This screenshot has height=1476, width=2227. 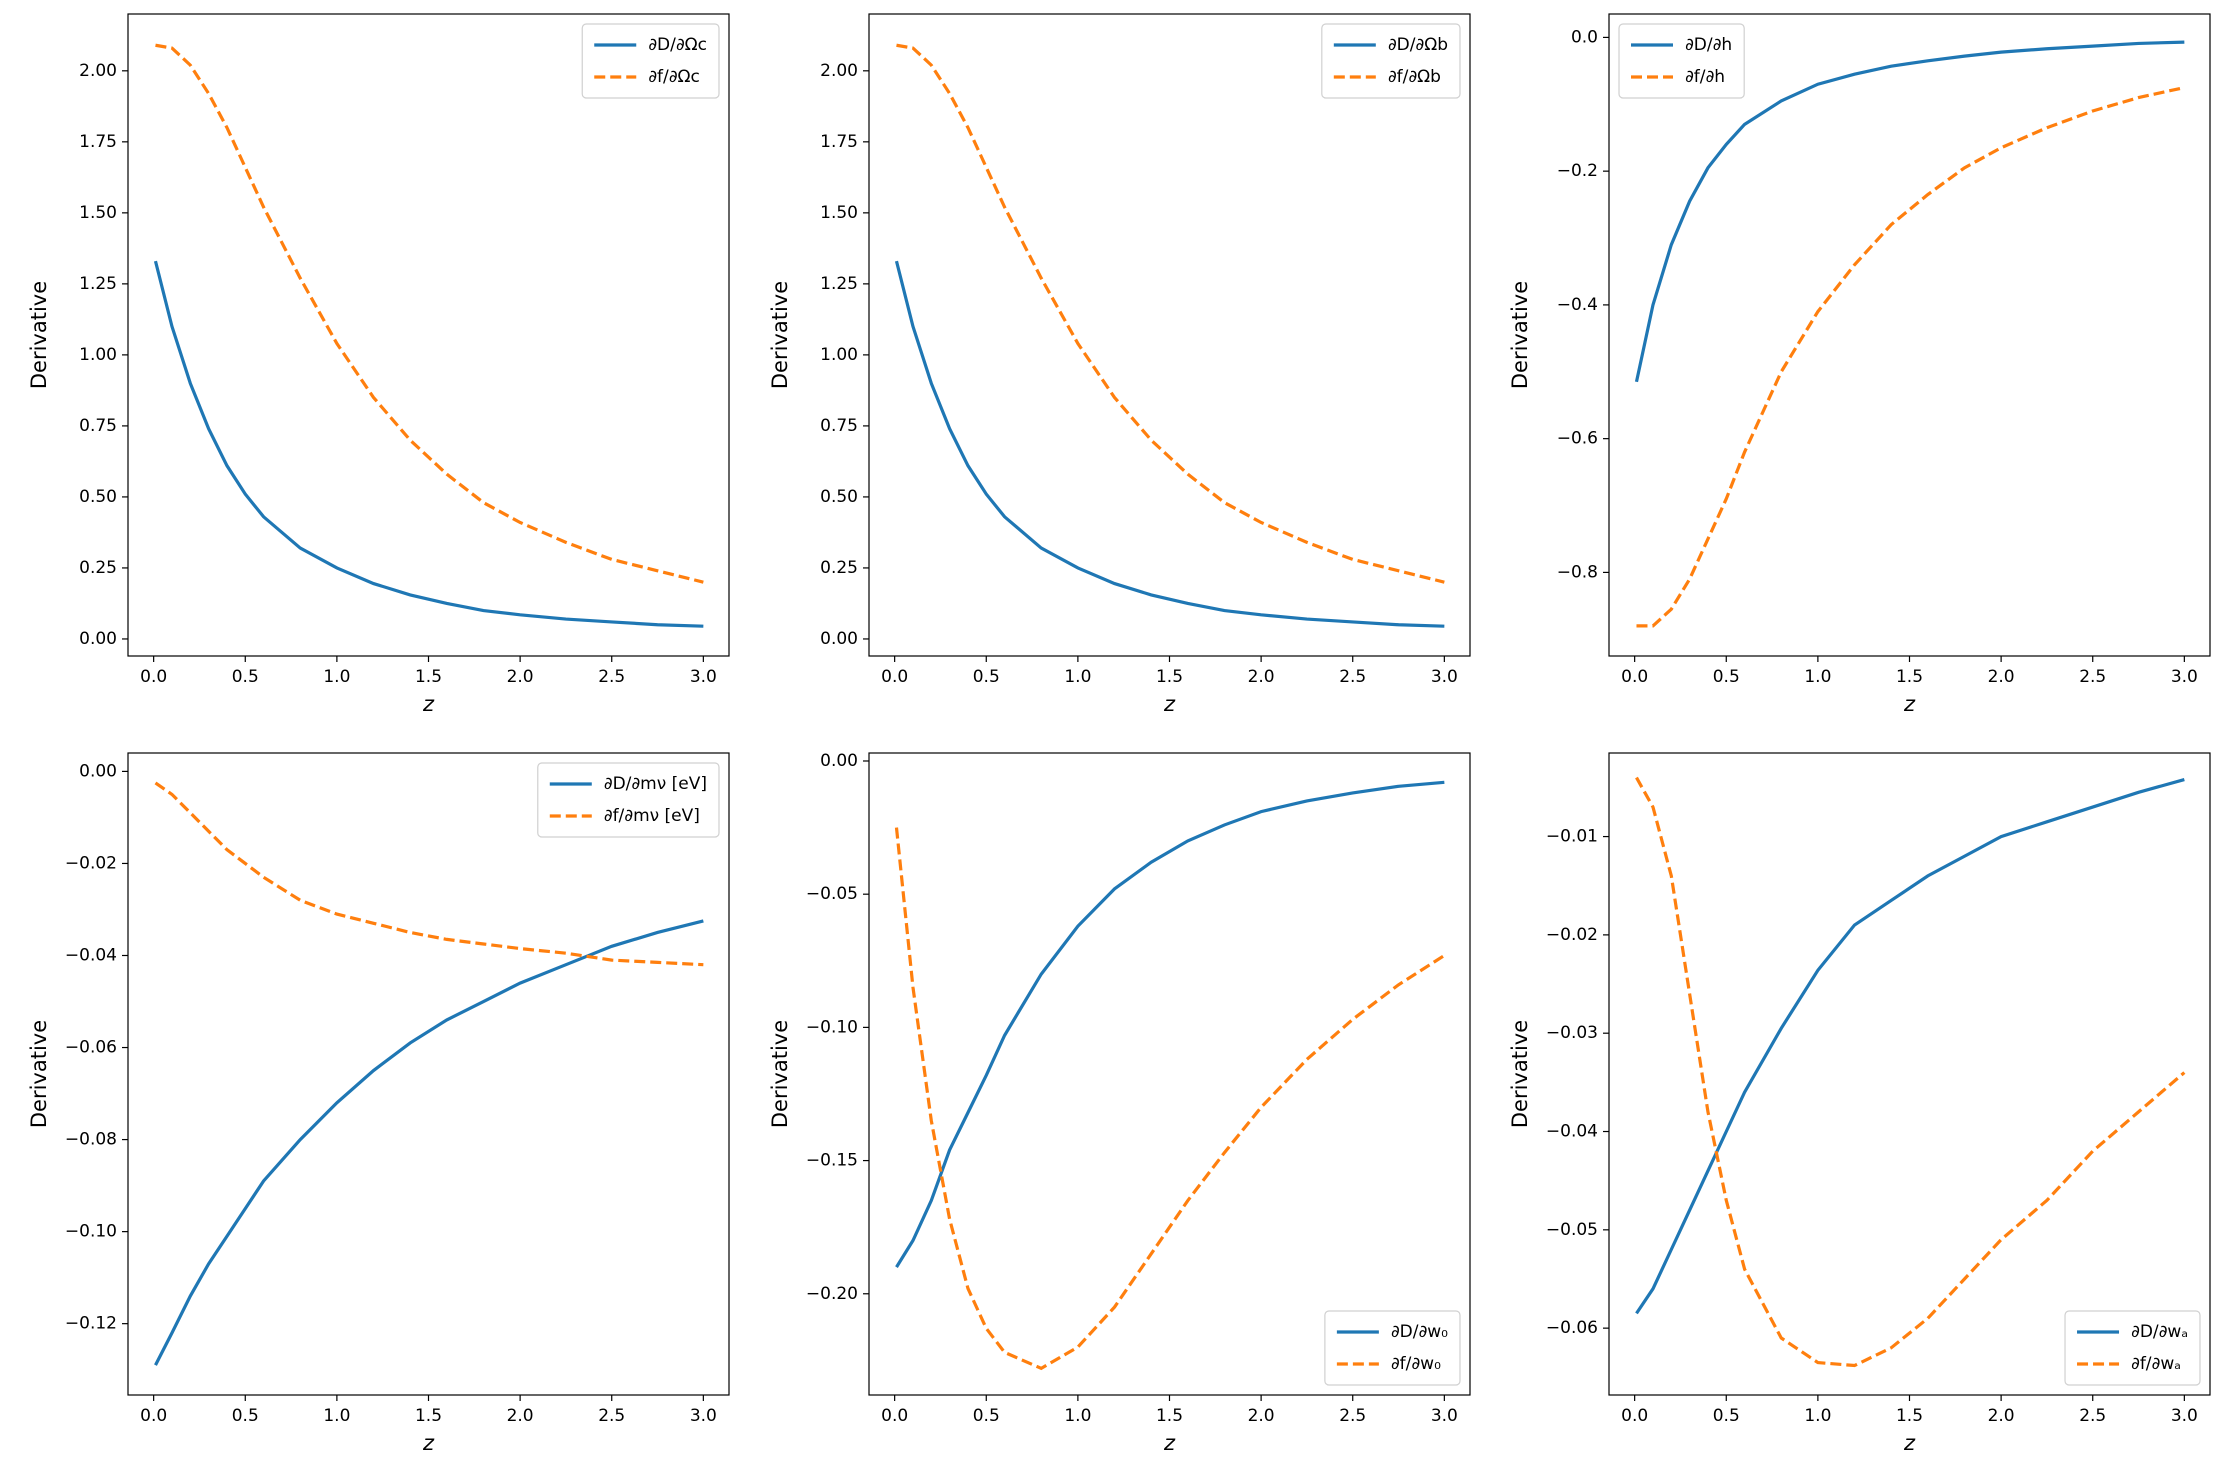 I want to click on legend: ∂D/∂h ∂f/∂h, so click(x=1681, y=61).